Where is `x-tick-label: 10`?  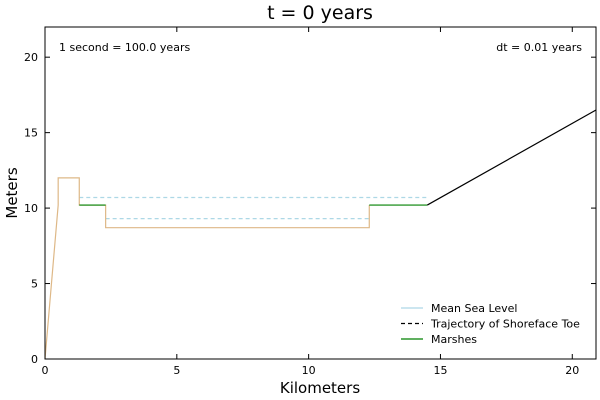 x-tick-label: 10 is located at coordinates (309, 370).